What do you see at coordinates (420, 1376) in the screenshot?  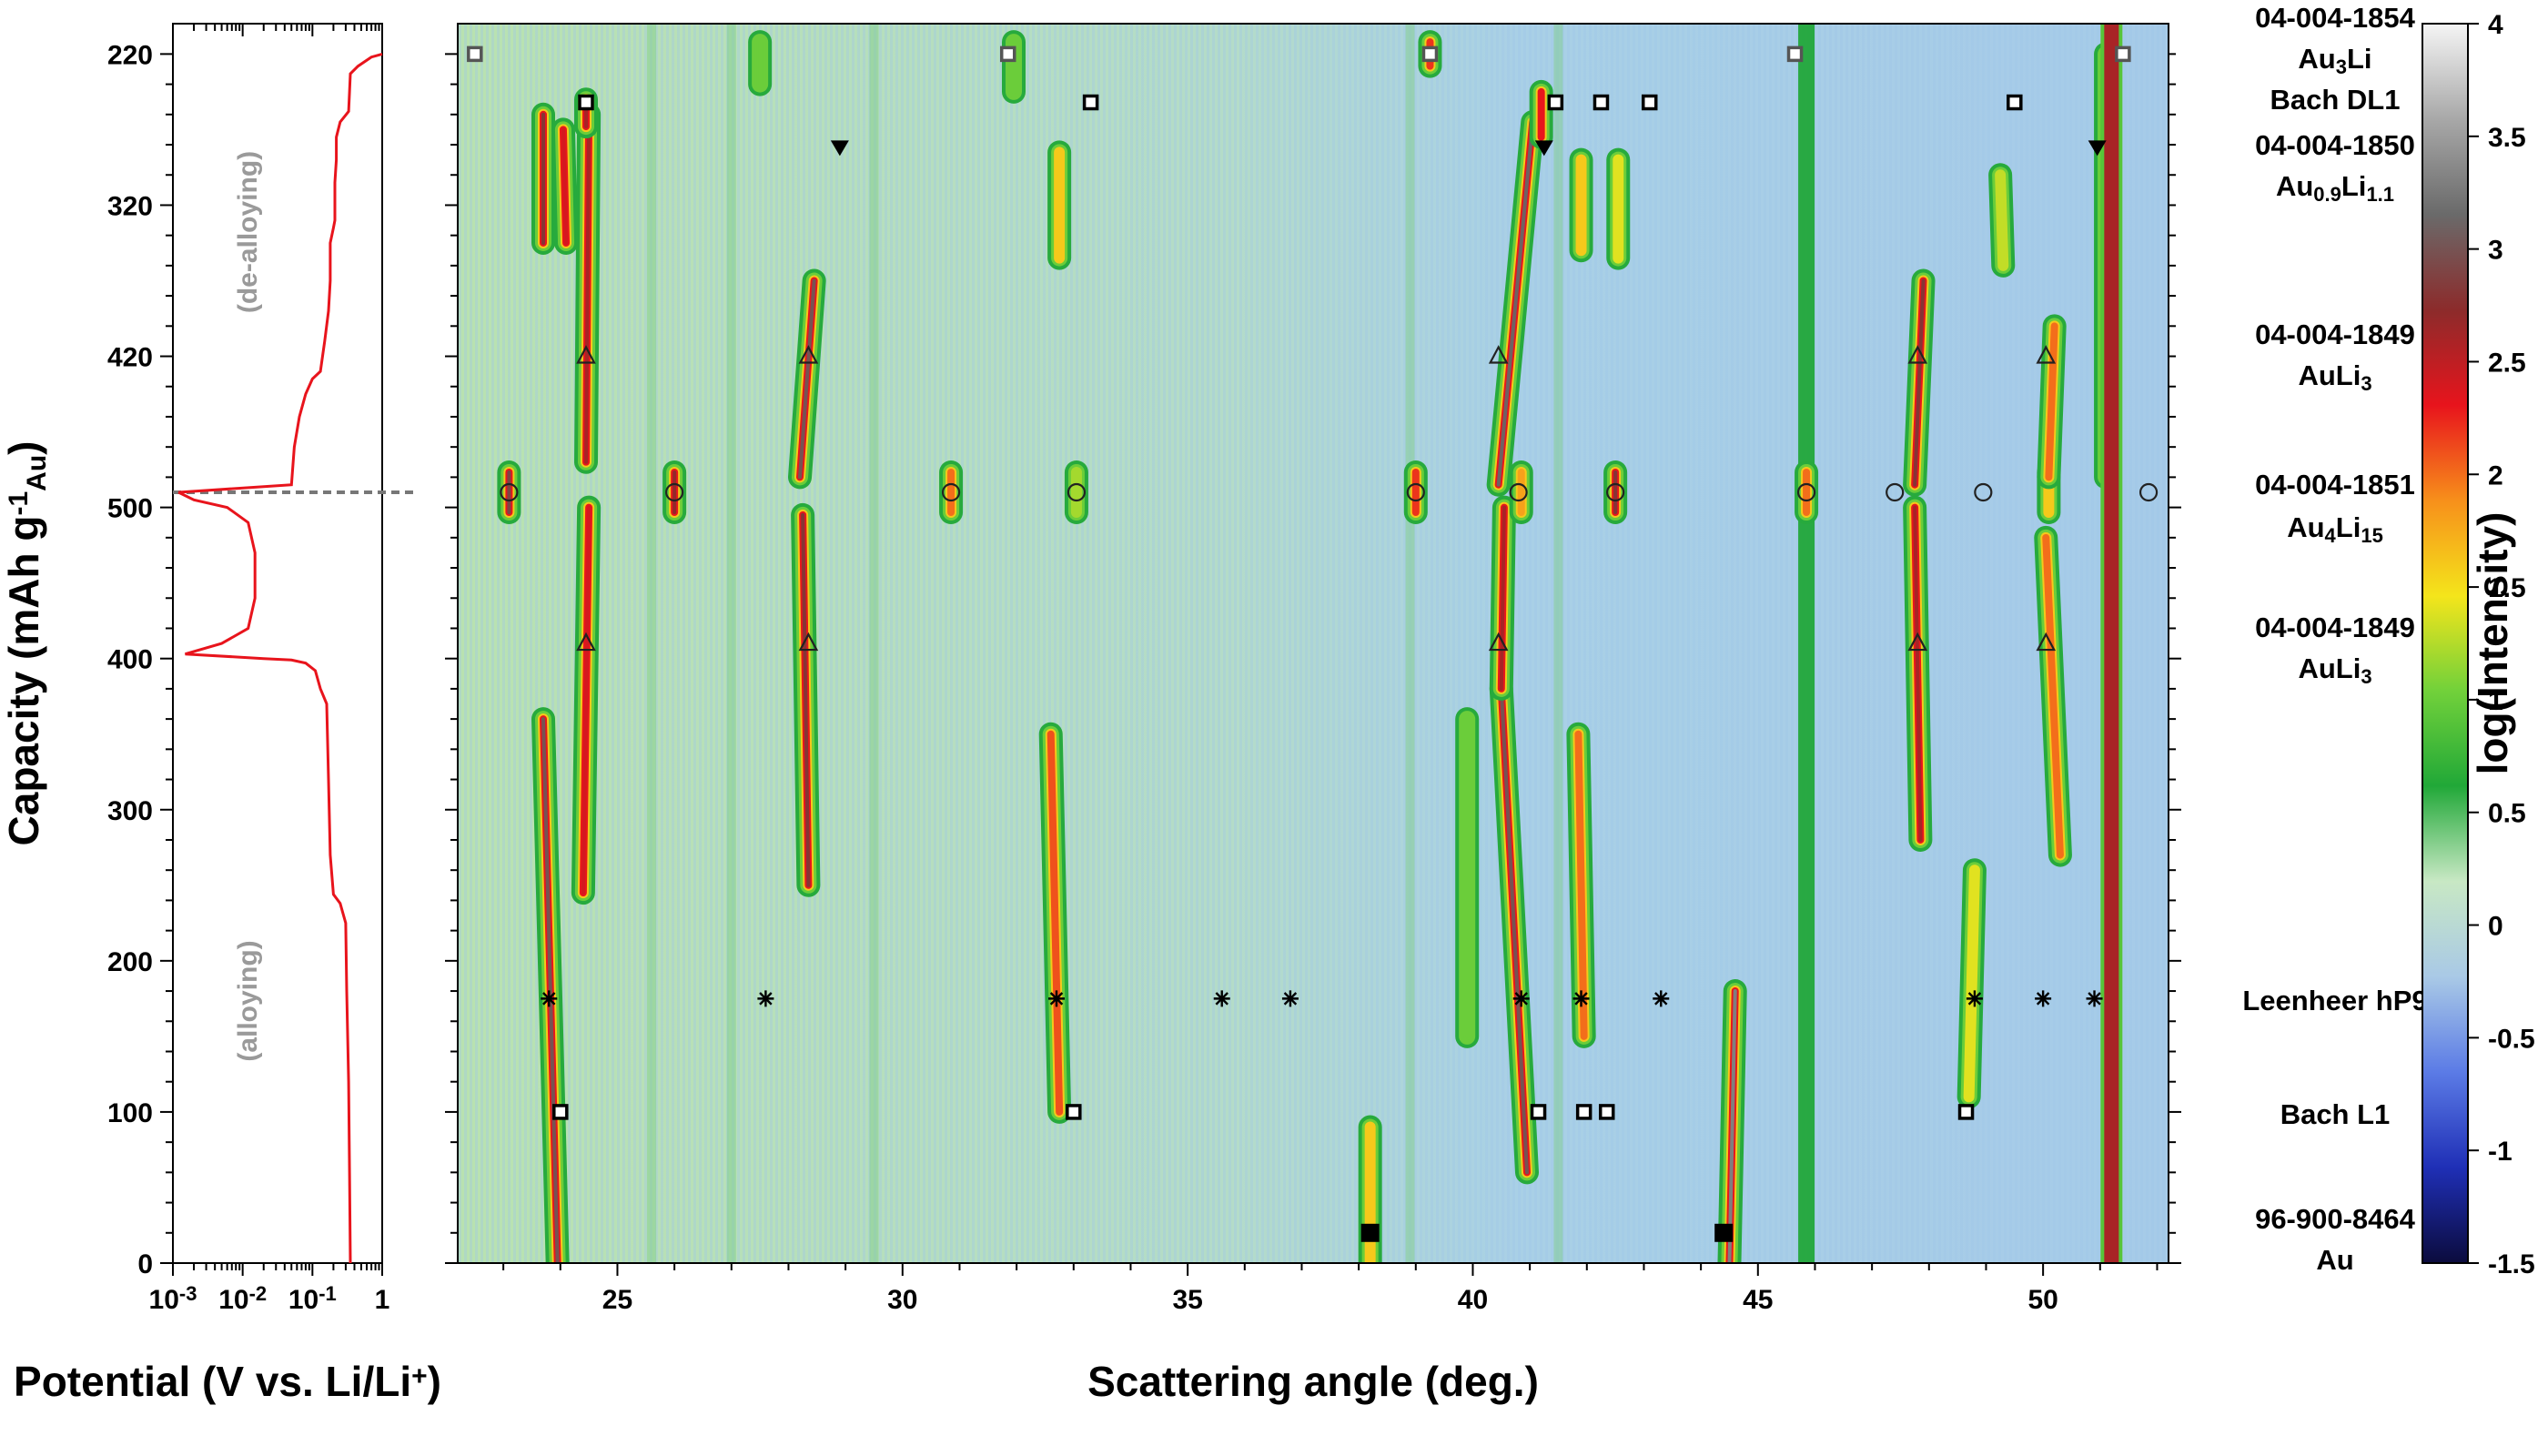 I see `title-part: +` at bounding box center [420, 1376].